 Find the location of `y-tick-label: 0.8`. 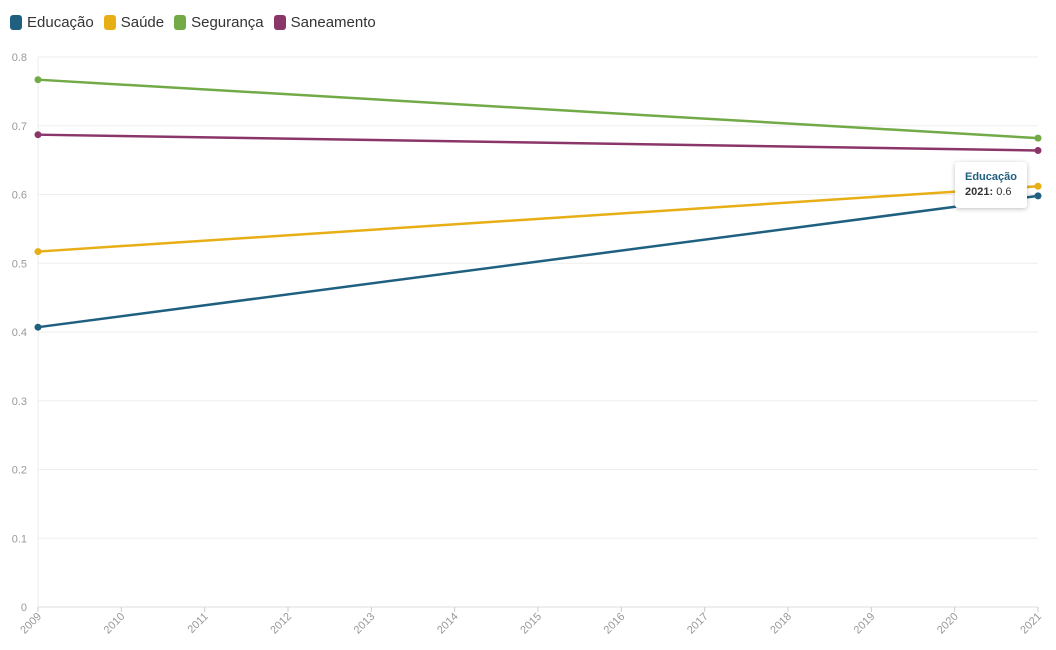

y-tick-label: 0.8 is located at coordinates (19, 58).